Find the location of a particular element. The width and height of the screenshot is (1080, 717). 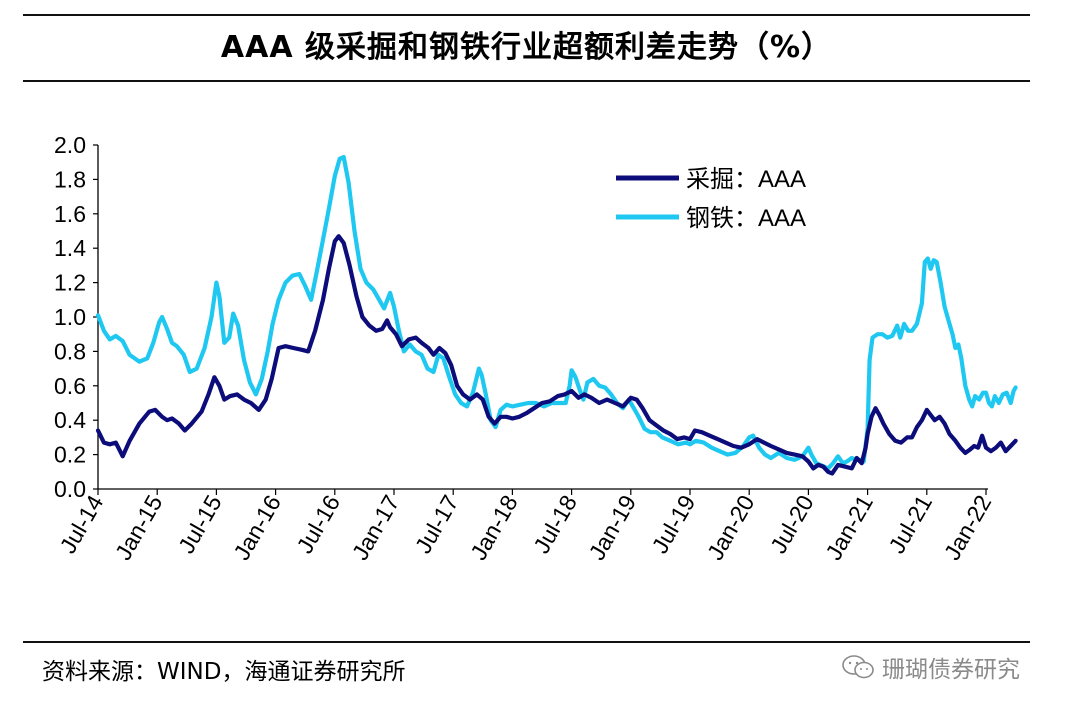

wechat-icon is located at coordinates (858, 667).